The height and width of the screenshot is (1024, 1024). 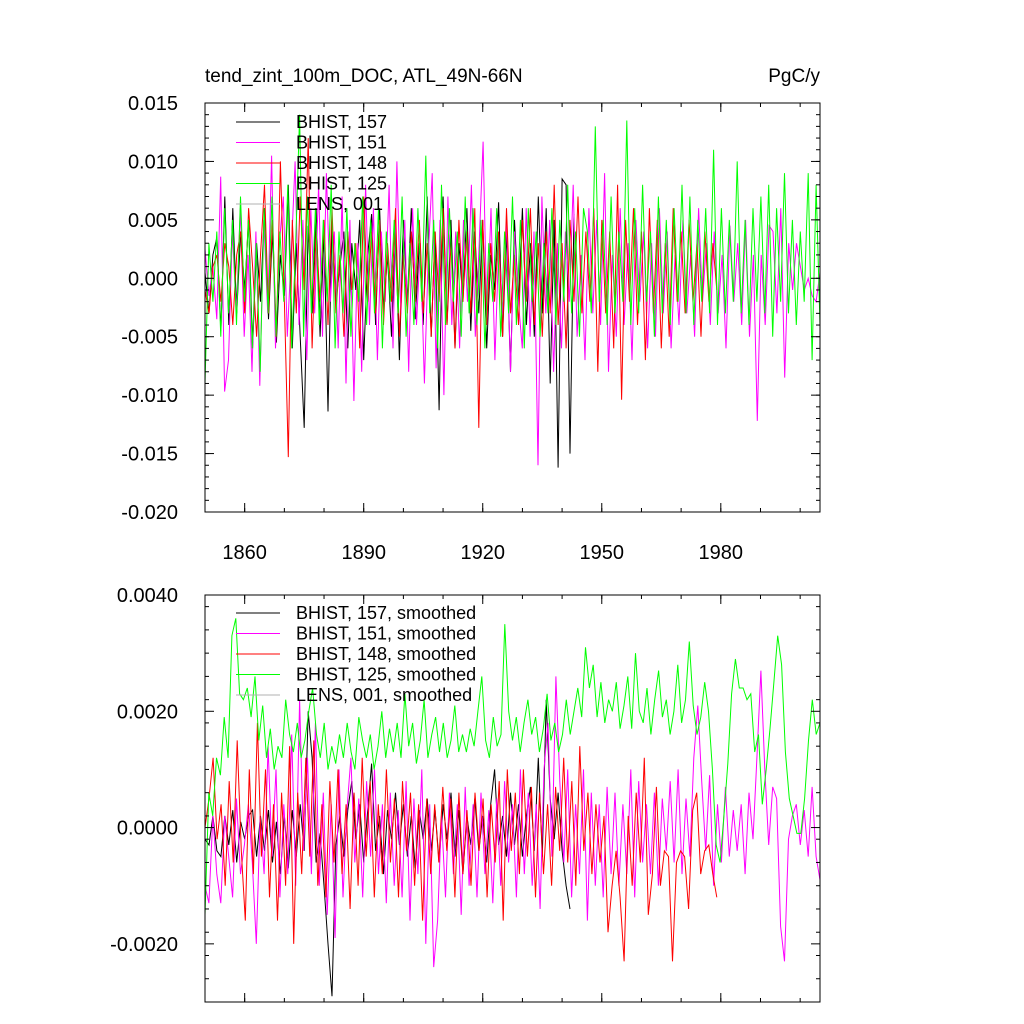 What do you see at coordinates (147, 712) in the screenshot?
I see `y-tick-label: 0.0020` at bounding box center [147, 712].